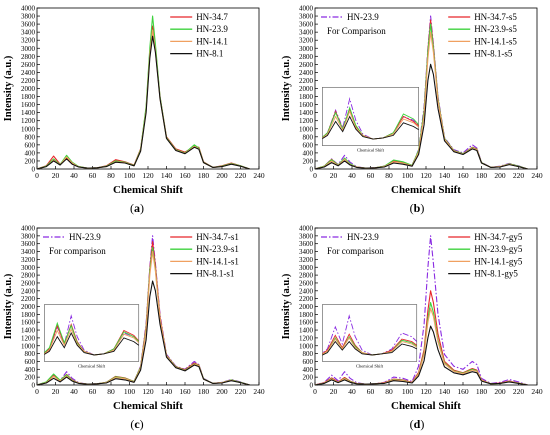  What do you see at coordinates (148, 190) in the screenshot?
I see `x-axis-label: Chemical Shift` at bounding box center [148, 190].